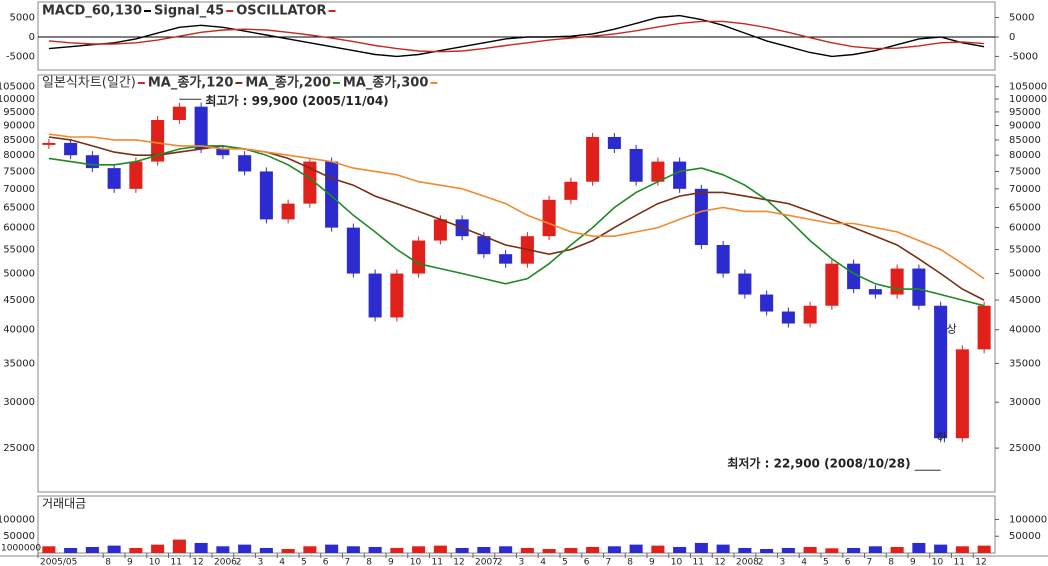  What do you see at coordinates (516, 36) in the screenshot?
I see `macd-frame` at bounding box center [516, 36].